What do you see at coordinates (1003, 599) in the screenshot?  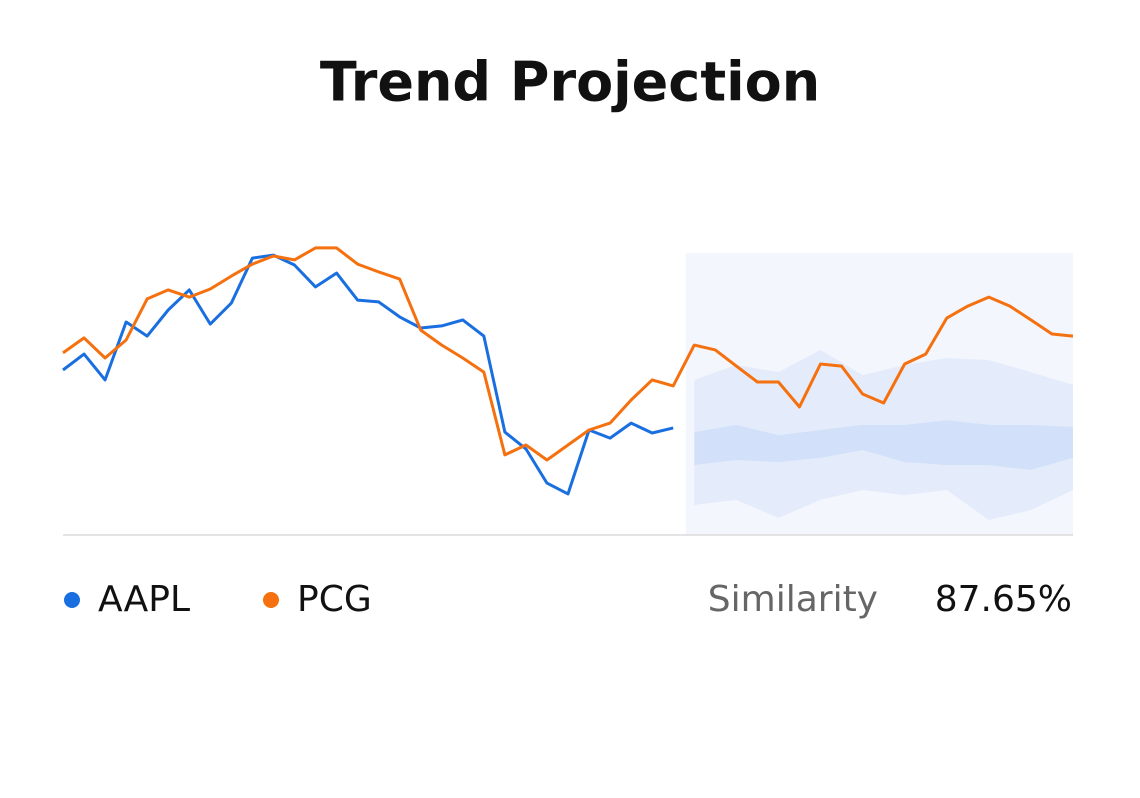 I see `similarity-value: 87.65%` at bounding box center [1003, 599].